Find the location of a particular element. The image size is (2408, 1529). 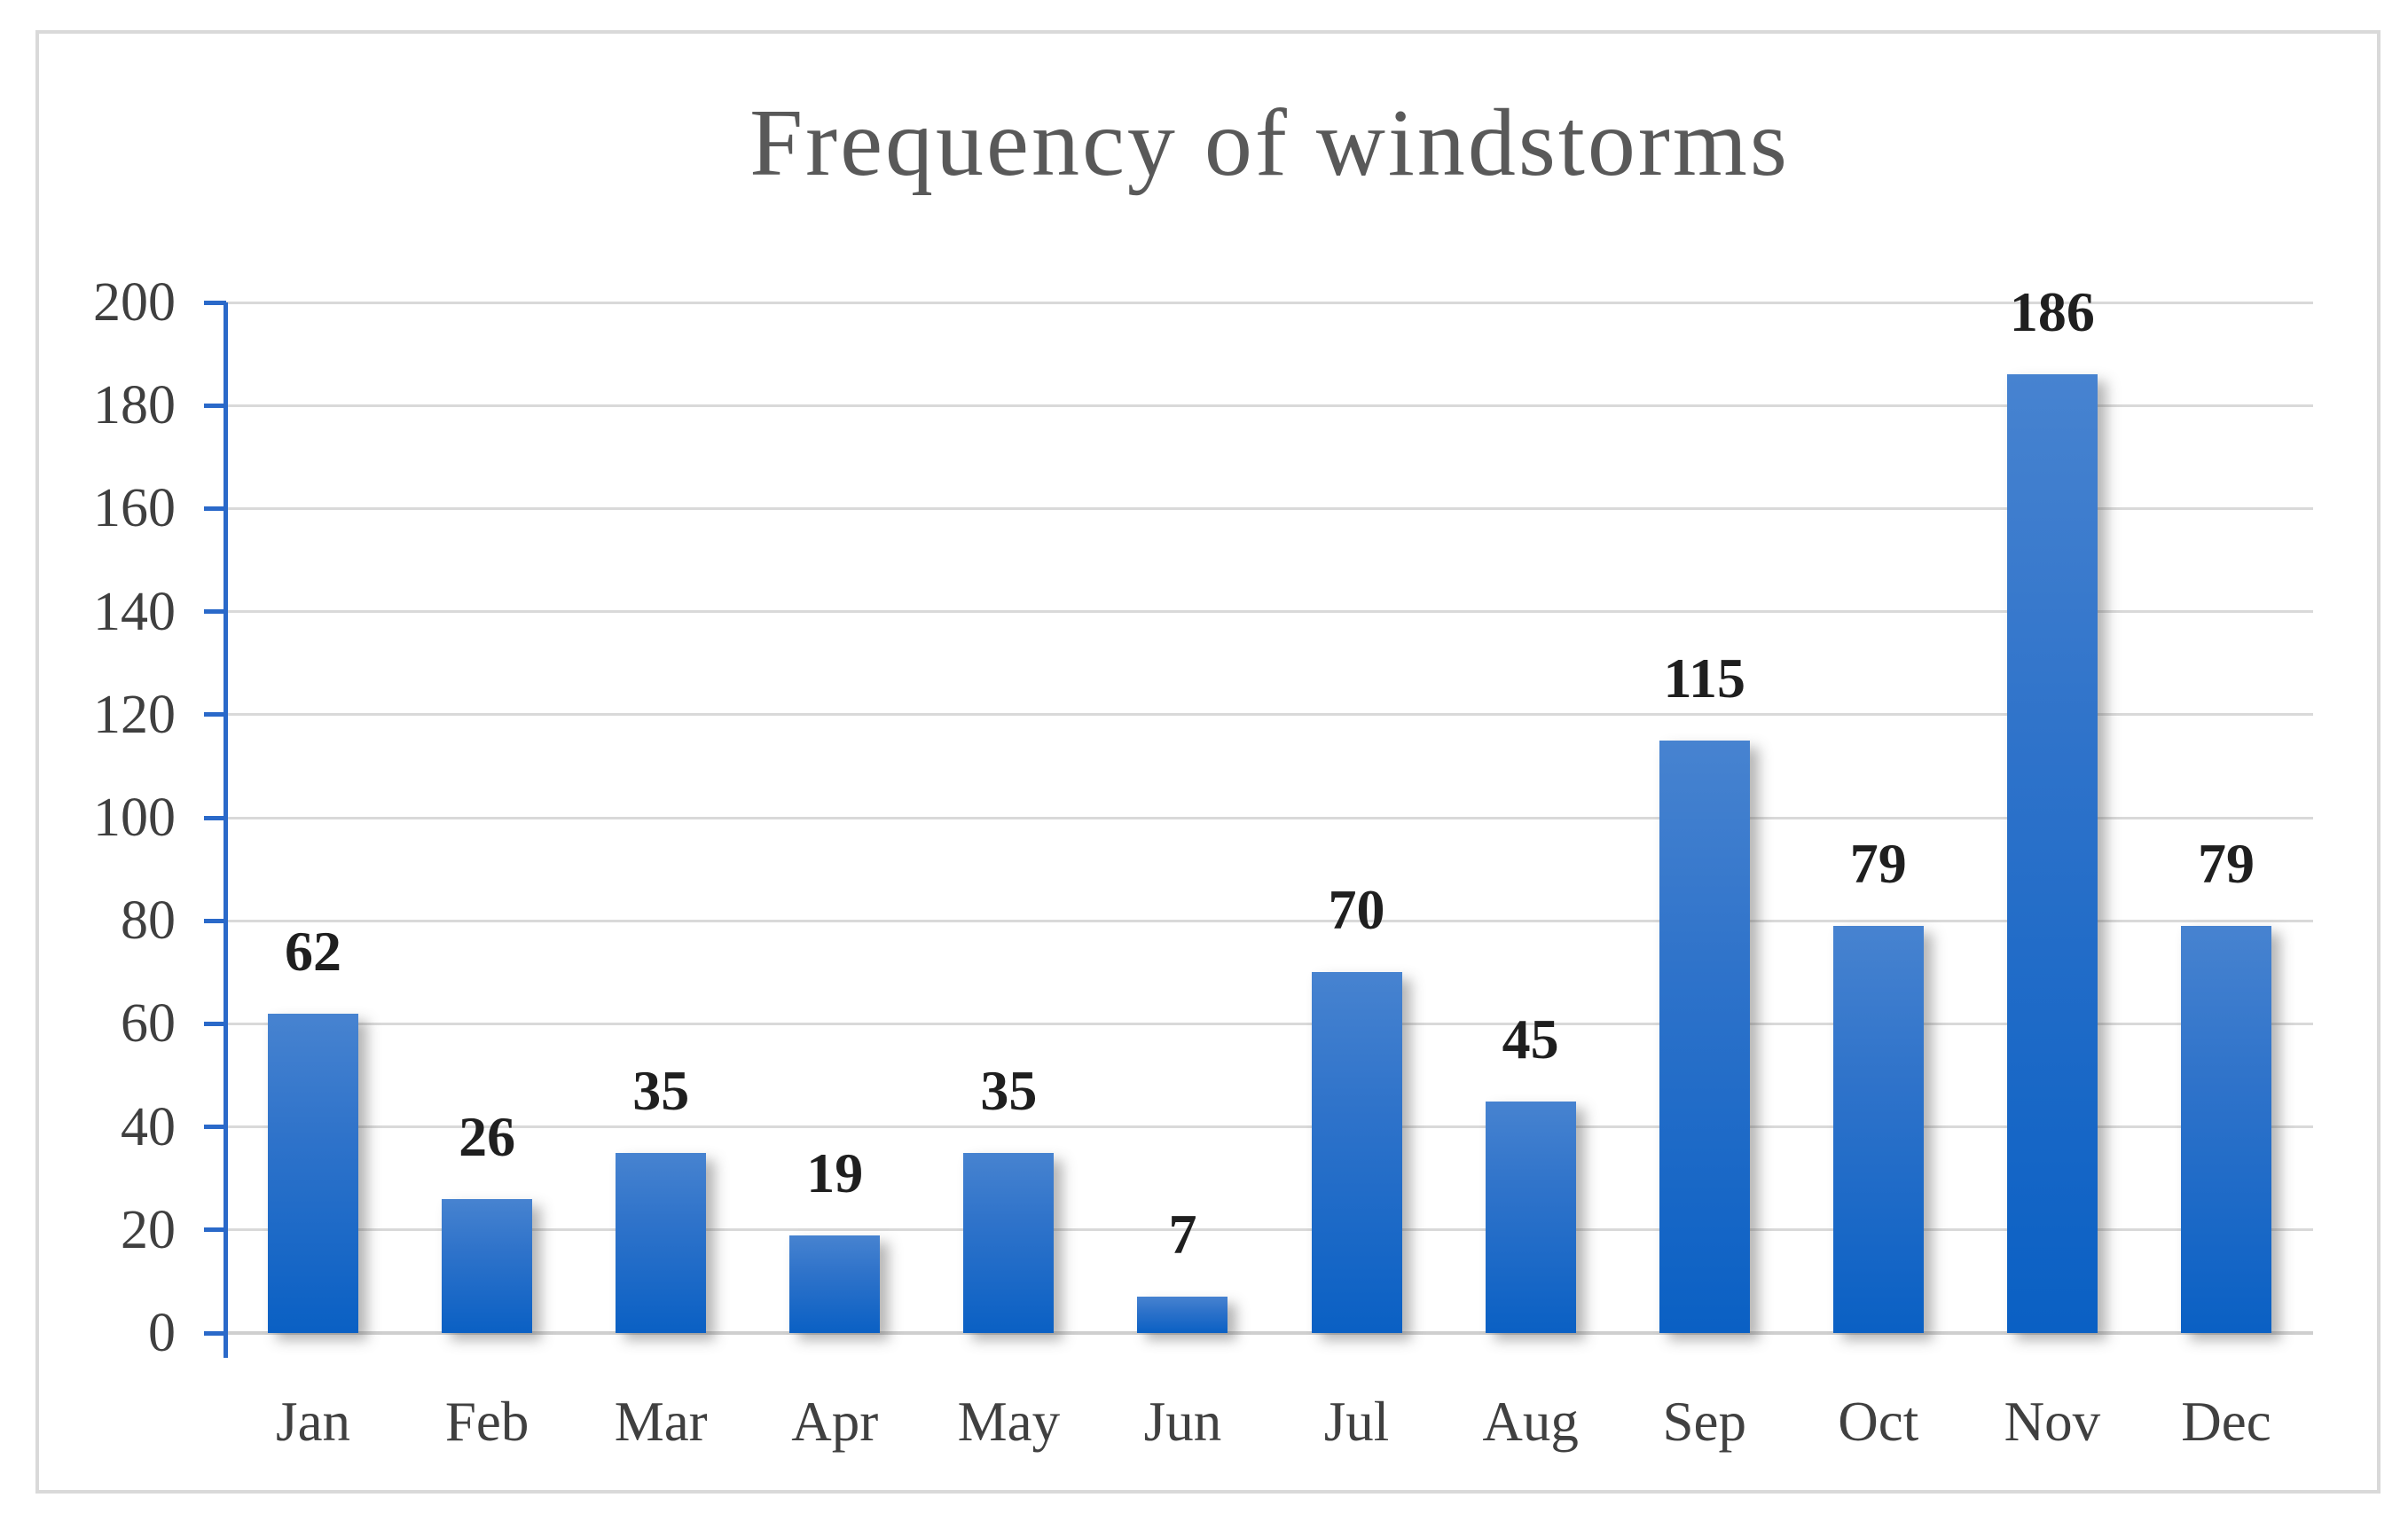

bar-aug is located at coordinates (1530, 1217).